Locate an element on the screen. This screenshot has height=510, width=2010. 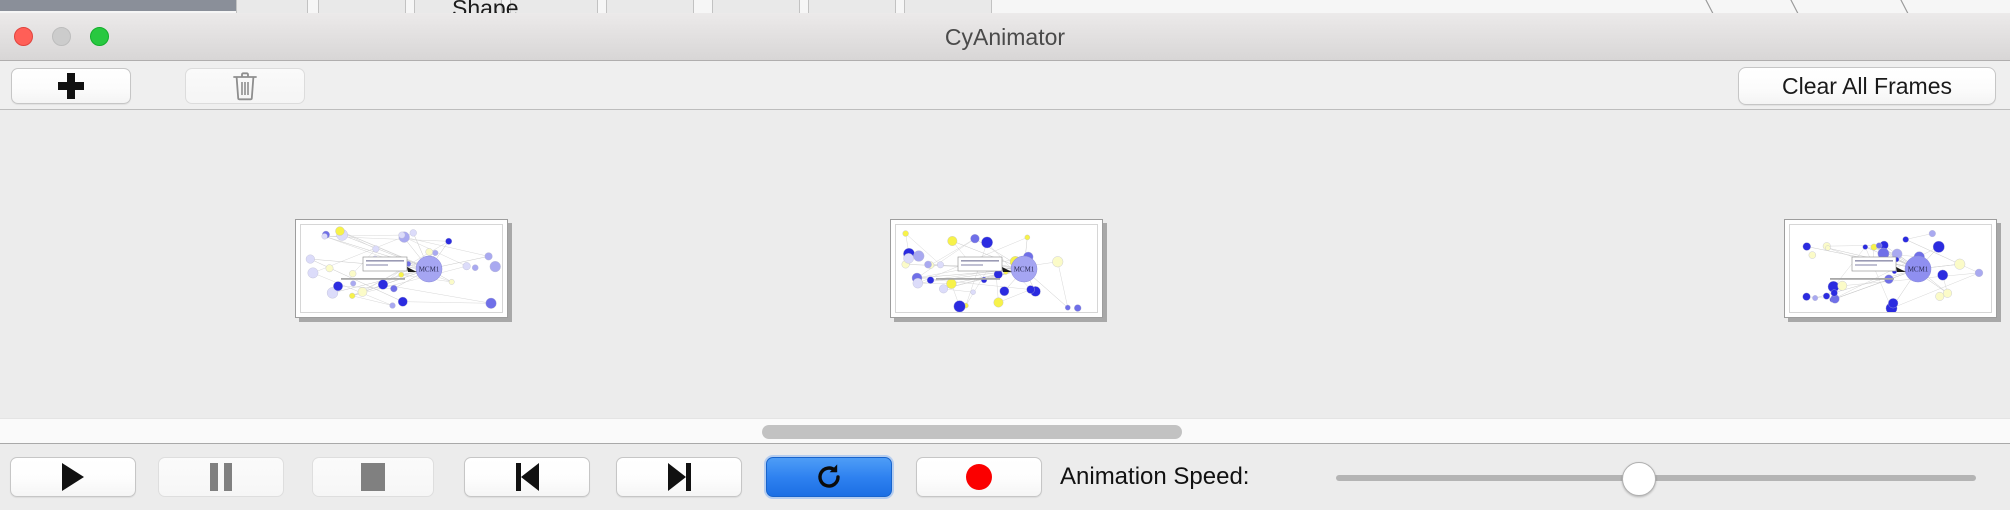
toolbar: Clear All Frames is located at coordinates (1005, 85).